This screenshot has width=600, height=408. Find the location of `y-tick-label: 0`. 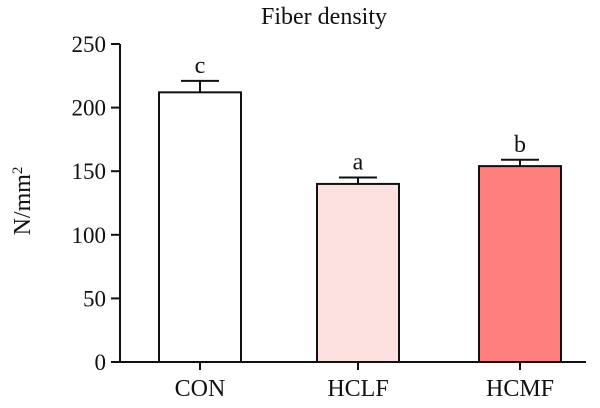

y-tick-label: 0 is located at coordinates (101, 362).